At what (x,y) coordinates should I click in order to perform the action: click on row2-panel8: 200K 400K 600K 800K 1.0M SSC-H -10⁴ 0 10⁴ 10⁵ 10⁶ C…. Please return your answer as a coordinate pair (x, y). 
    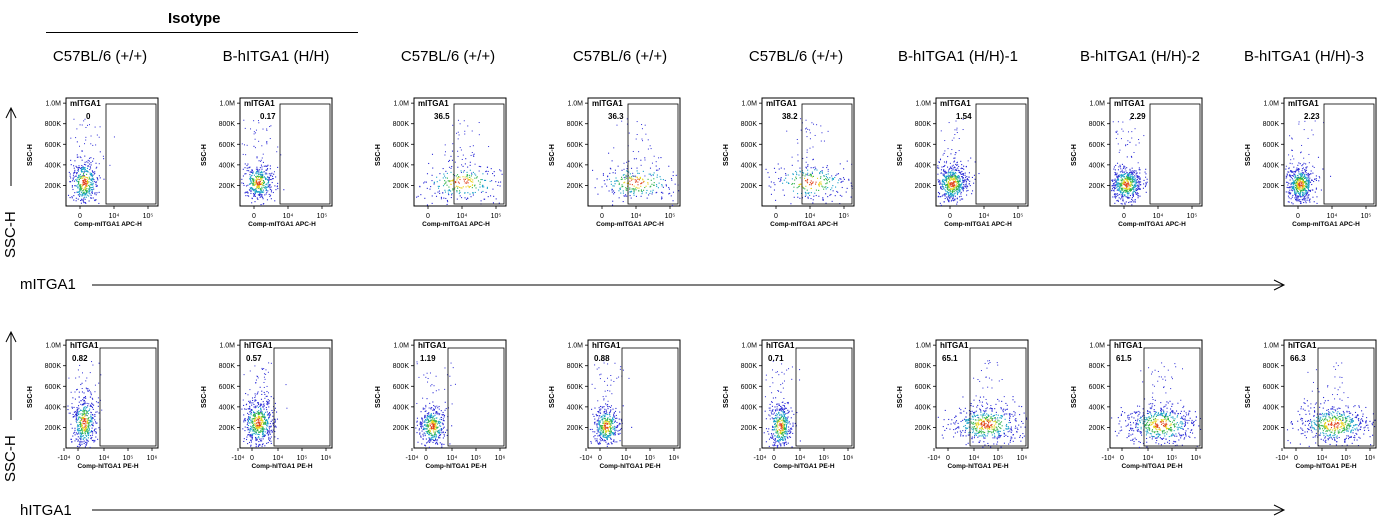
    Looking at the image, I should click on (1311, 404).